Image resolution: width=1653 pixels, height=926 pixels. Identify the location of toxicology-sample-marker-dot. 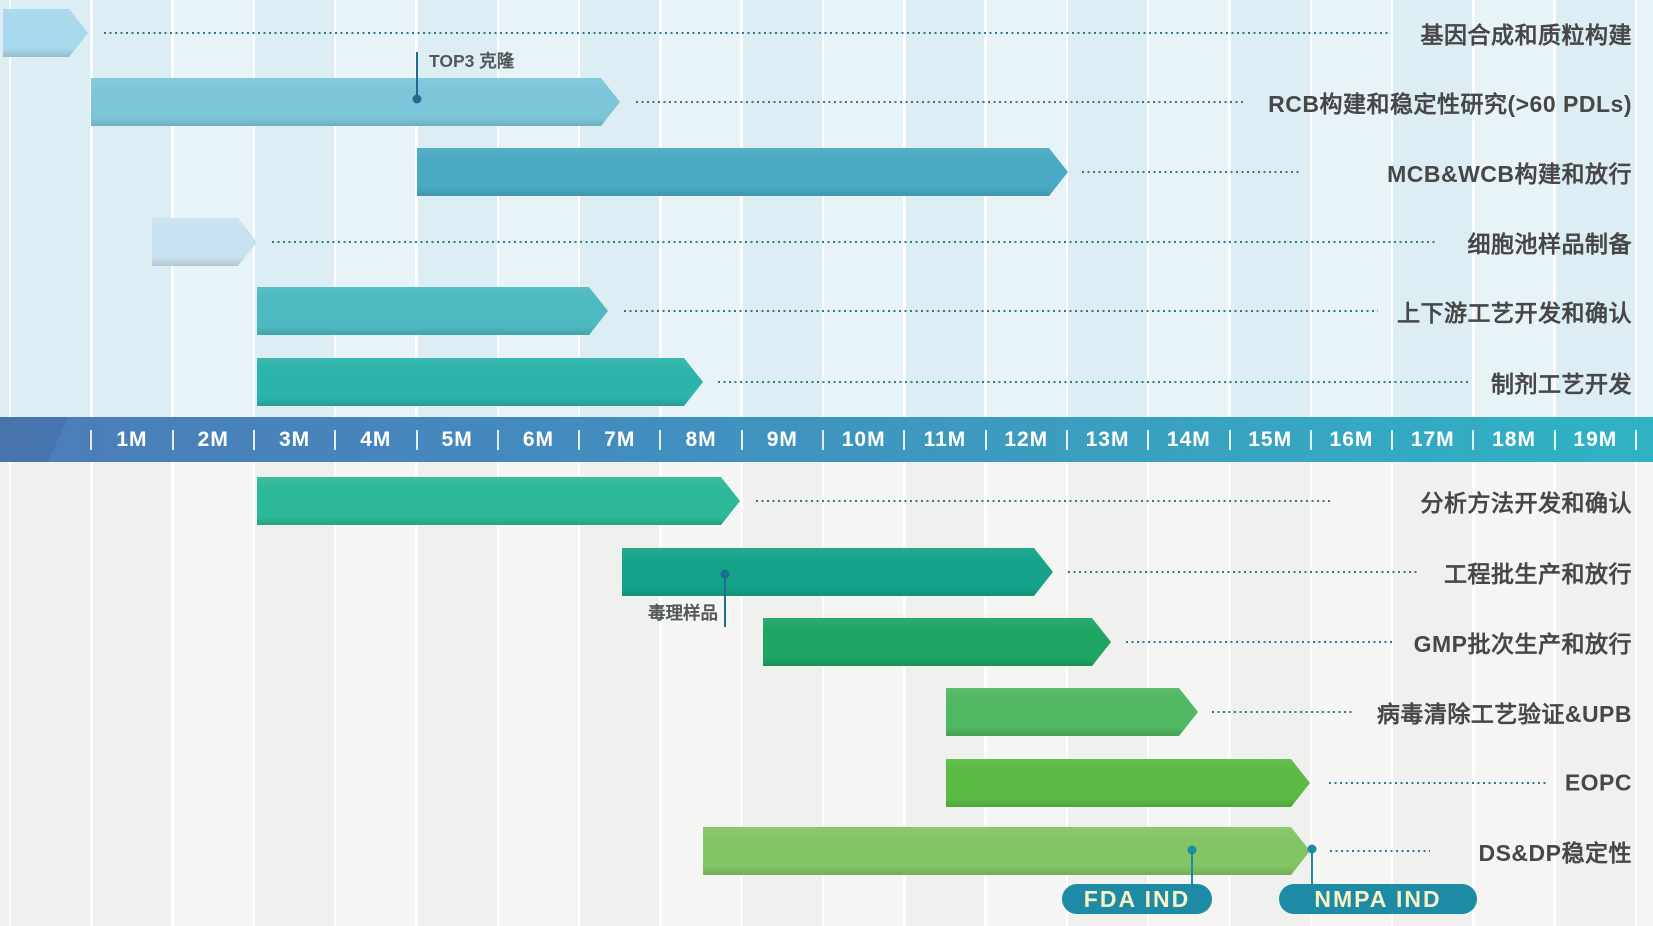
(725, 574).